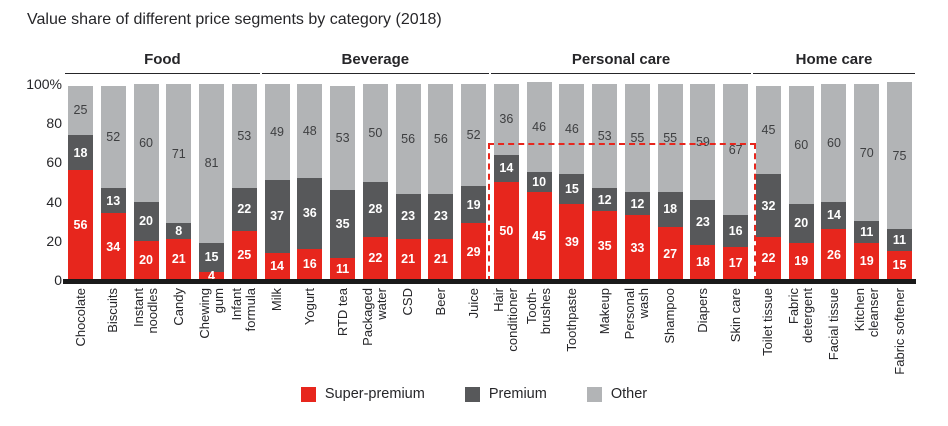 The image size is (948, 426). I want to click on value-label: 36, so click(506, 119).